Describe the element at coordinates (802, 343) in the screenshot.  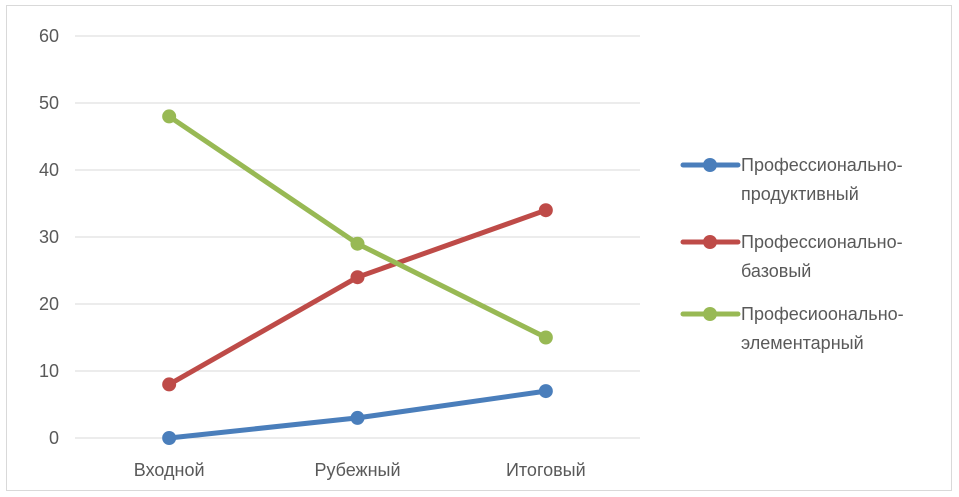
I see `legend-label: элементарный` at that location.